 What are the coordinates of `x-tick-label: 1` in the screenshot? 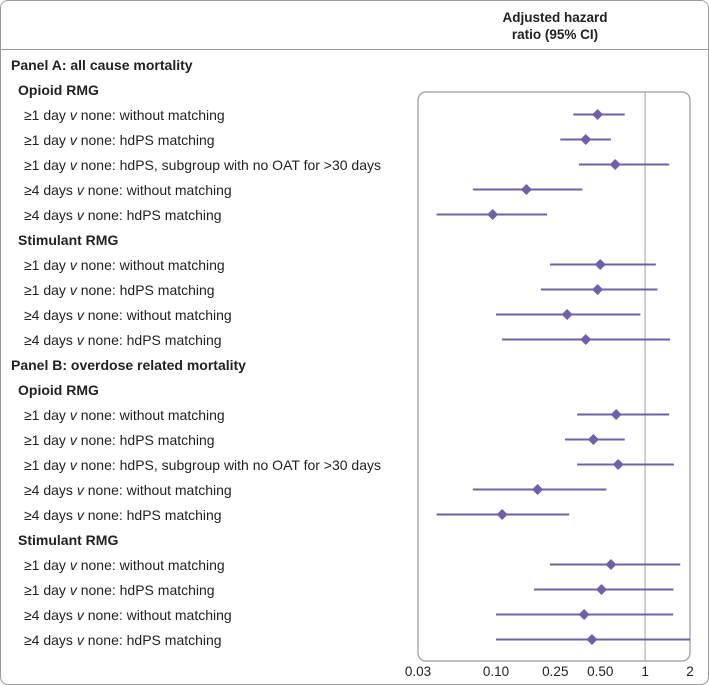 It's located at (645, 671).